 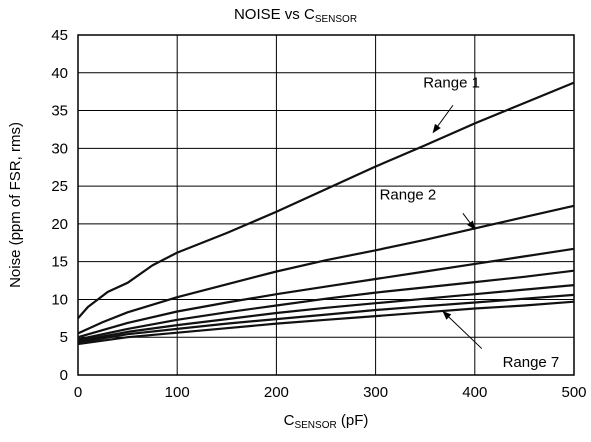 I want to click on chart-title: NOISE vs CSENSOR, so click(x=295, y=15).